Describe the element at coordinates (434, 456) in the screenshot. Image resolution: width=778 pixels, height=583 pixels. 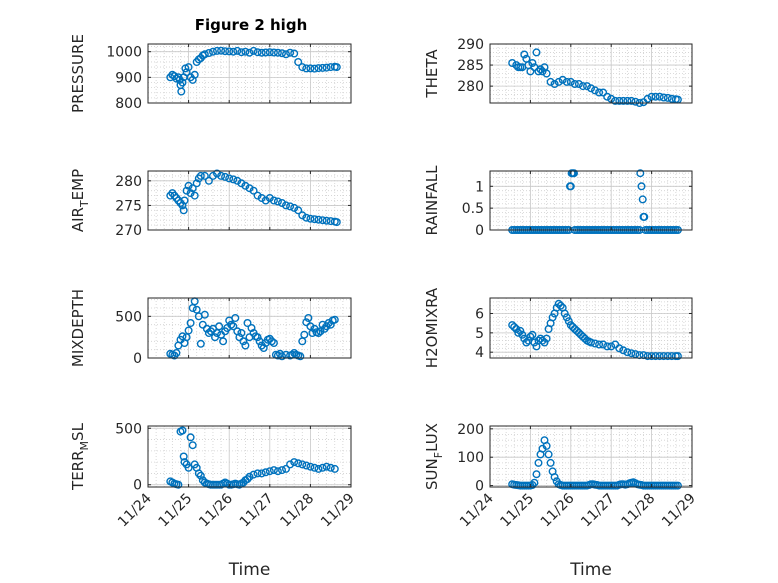
I see `y-axis-label: SUNFLUX` at that location.